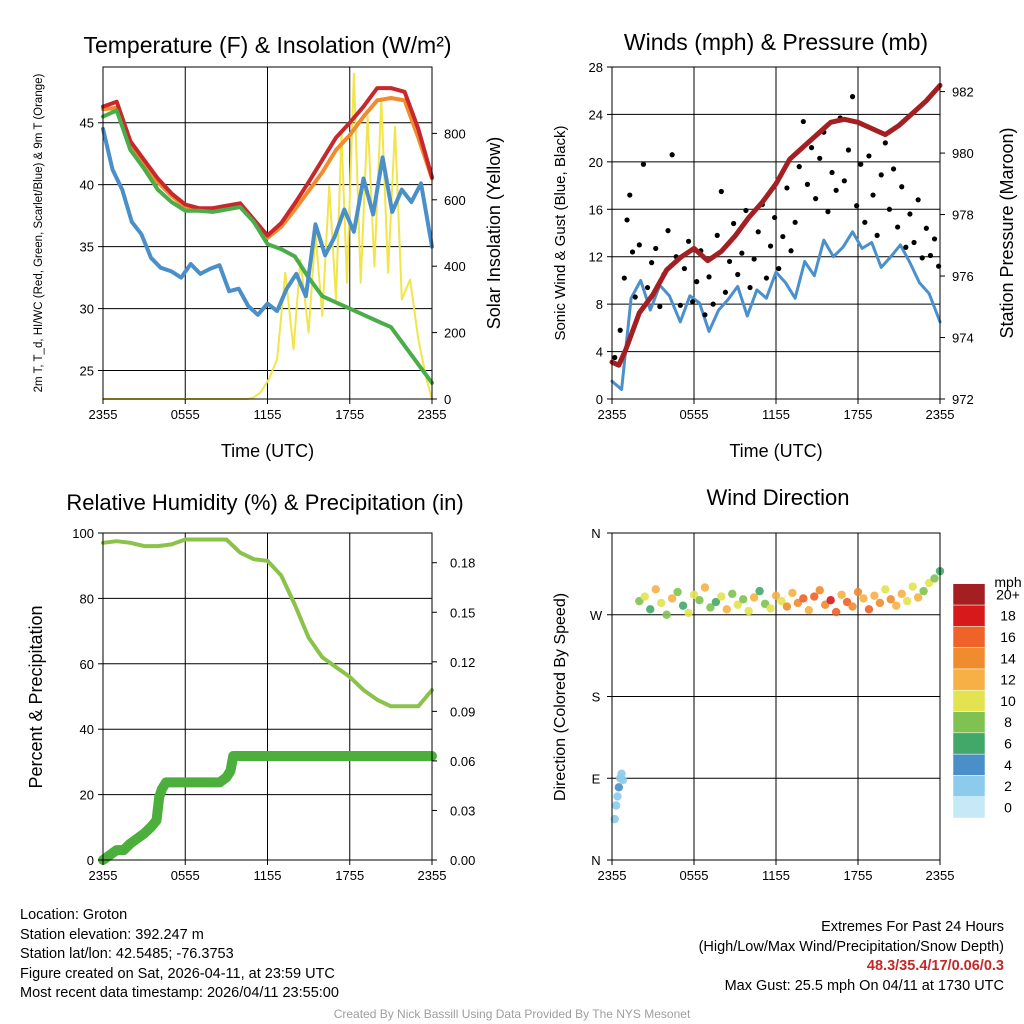  I want to click on rh-ytick-right-label: 0.18, so click(462, 563).